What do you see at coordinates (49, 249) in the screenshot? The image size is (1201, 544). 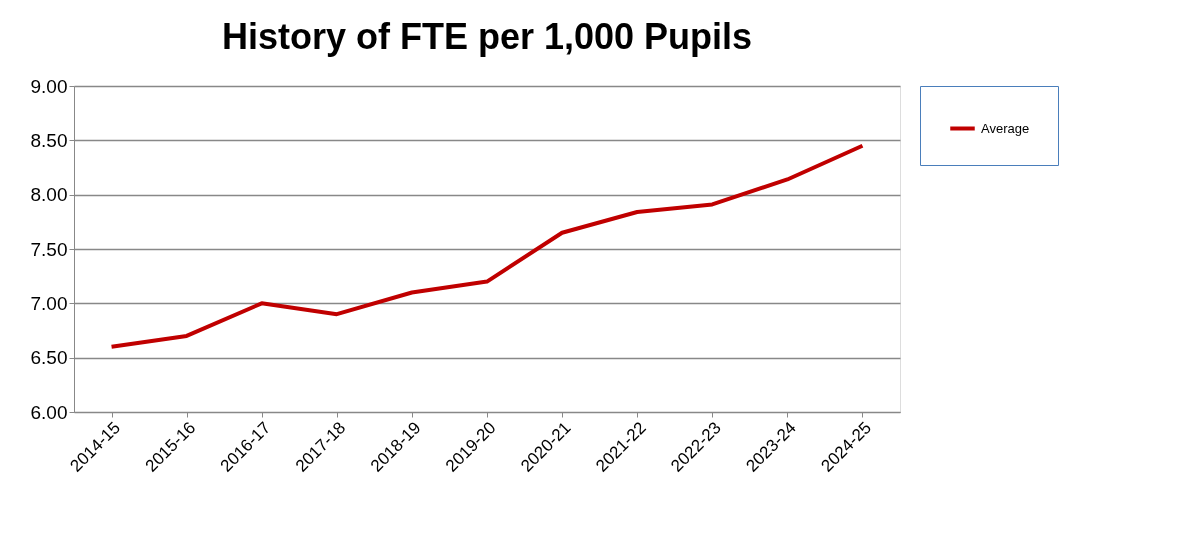 I see `y-tick-label: 7.50` at bounding box center [49, 249].